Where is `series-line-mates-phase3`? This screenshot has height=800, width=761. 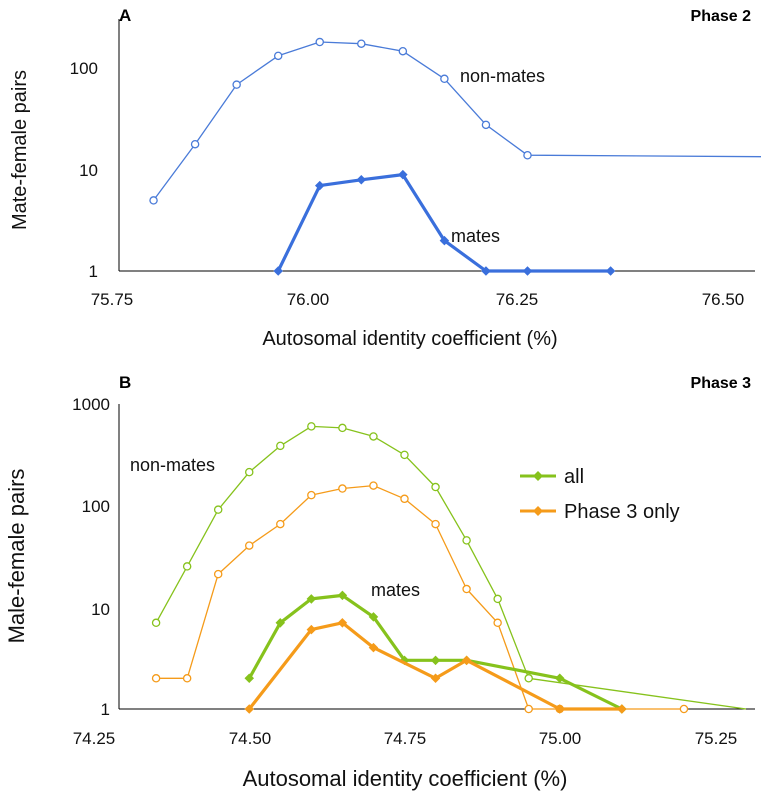 series-line-mates-phase3 is located at coordinates (435, 666).